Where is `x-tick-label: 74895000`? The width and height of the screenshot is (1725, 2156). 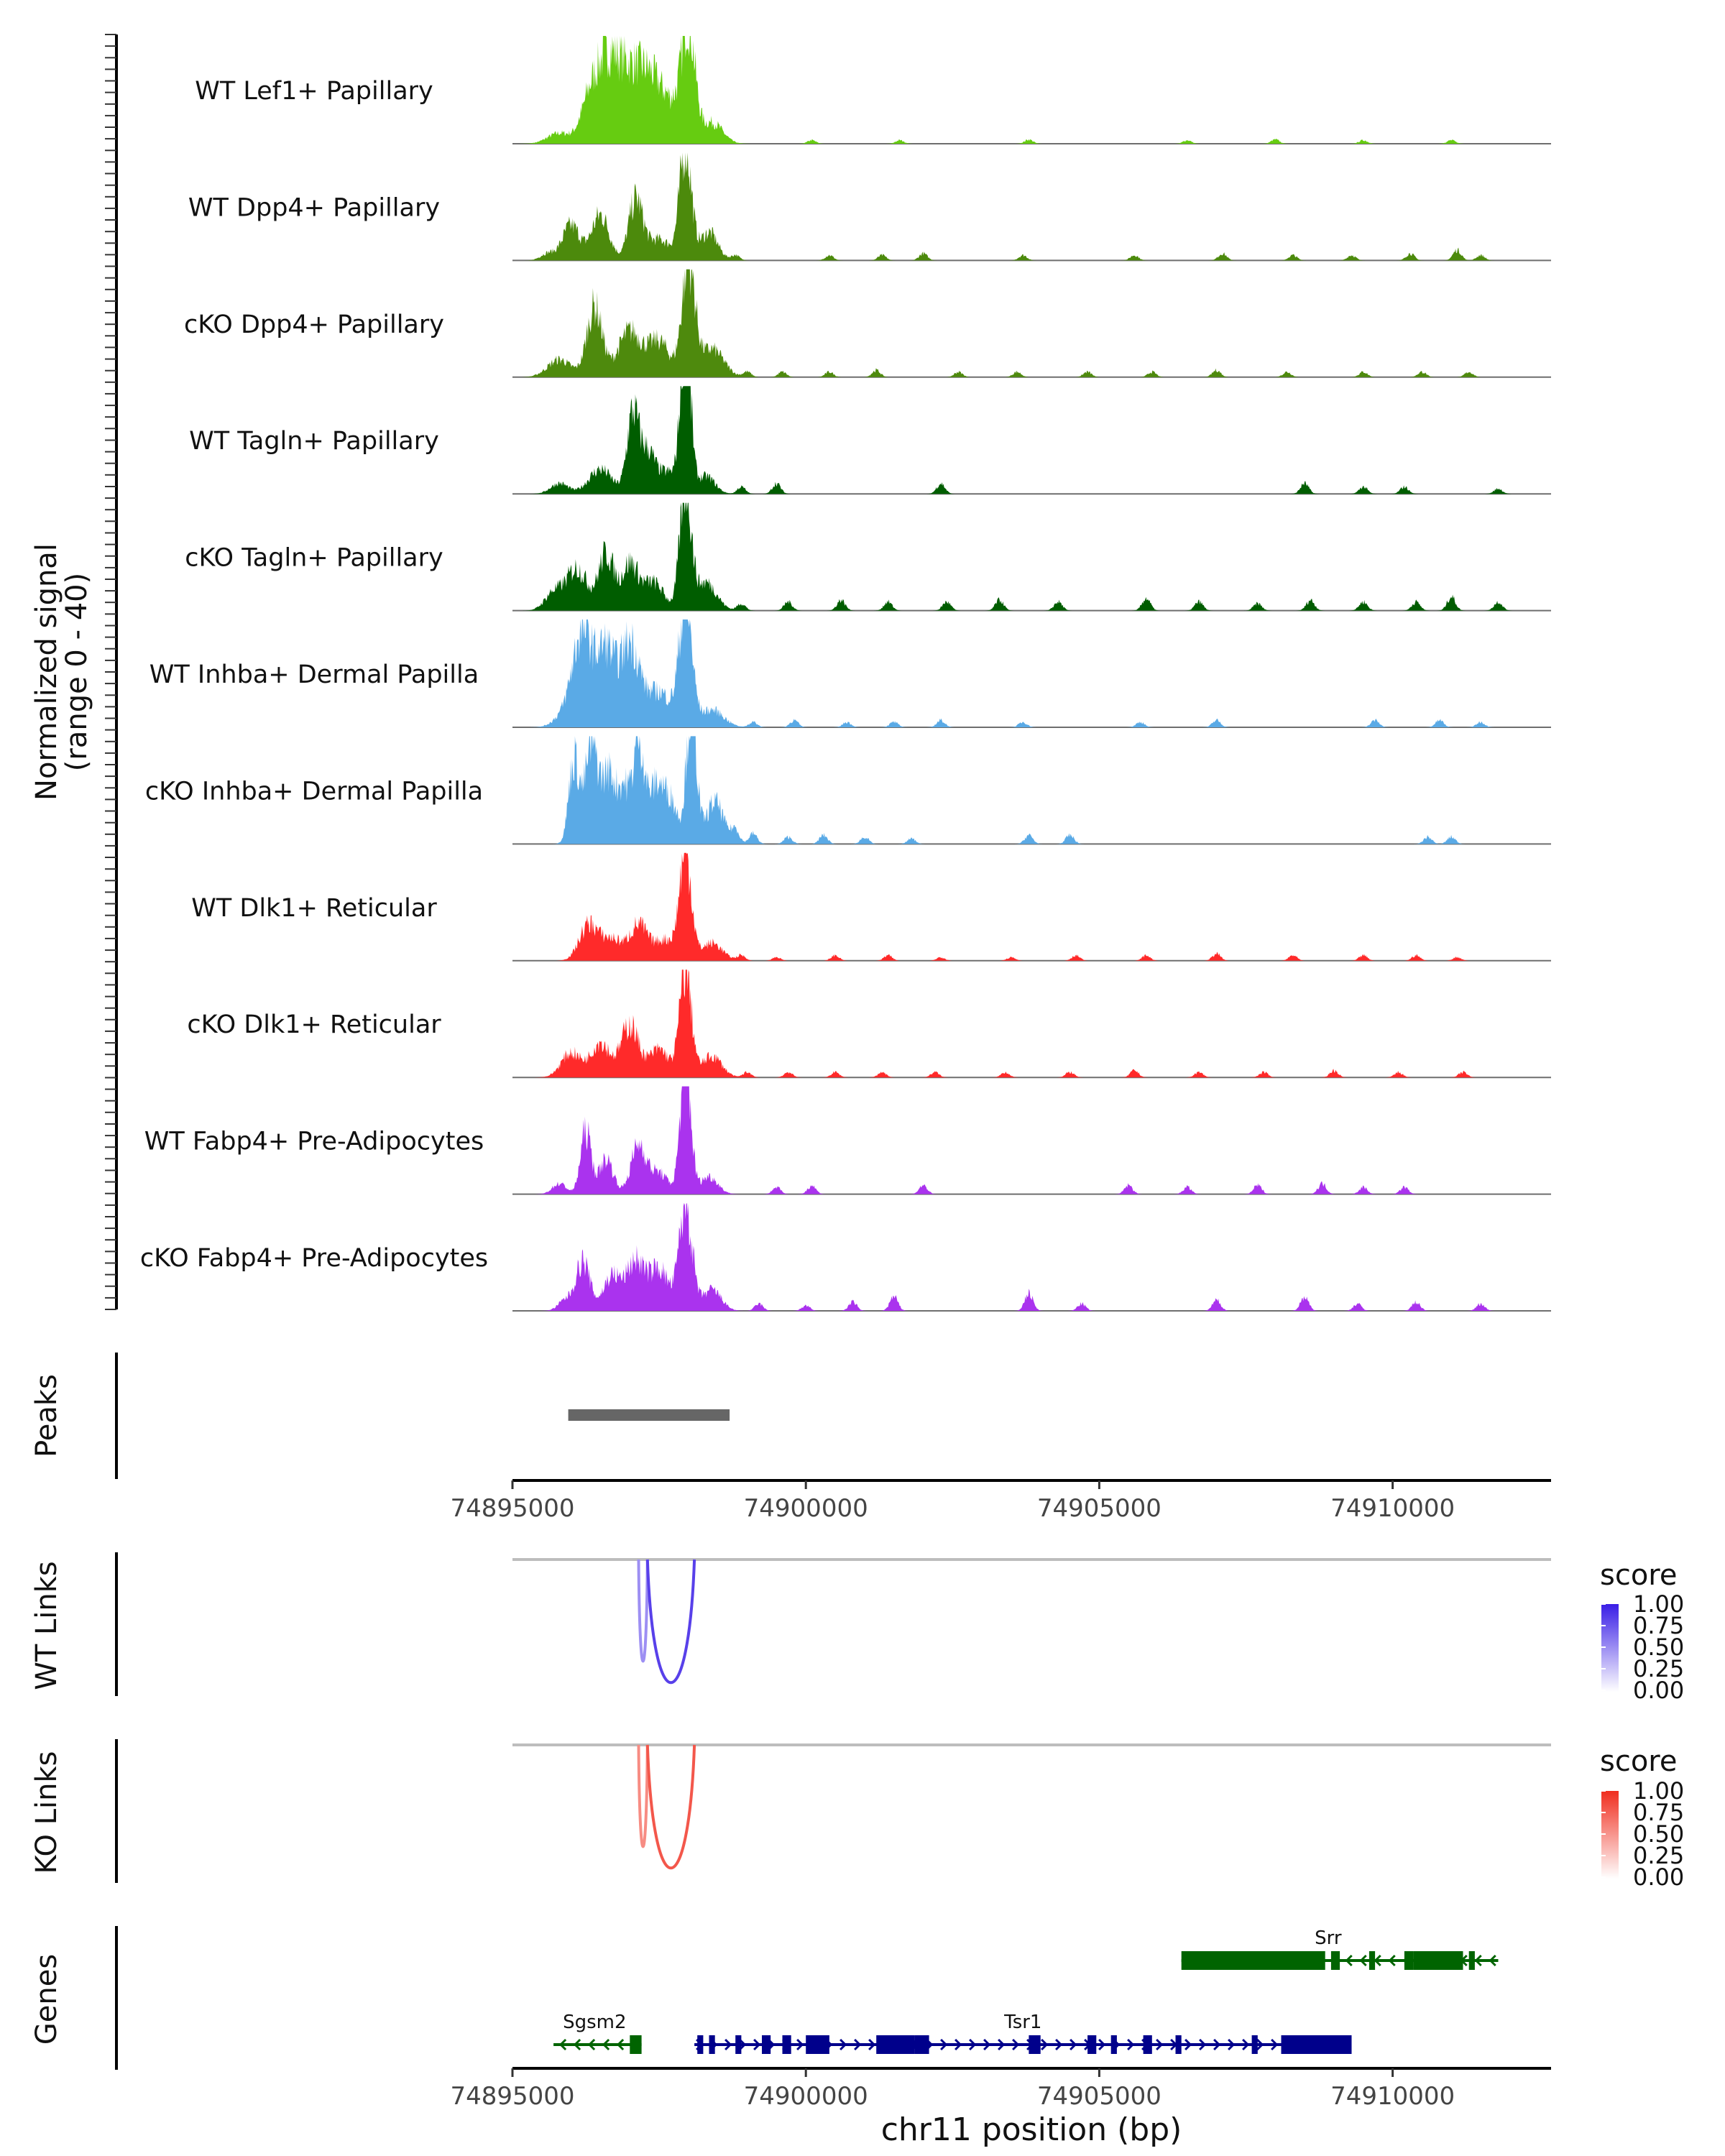
x-tick-label: 74895000 is located at coordinates (512, 1508).